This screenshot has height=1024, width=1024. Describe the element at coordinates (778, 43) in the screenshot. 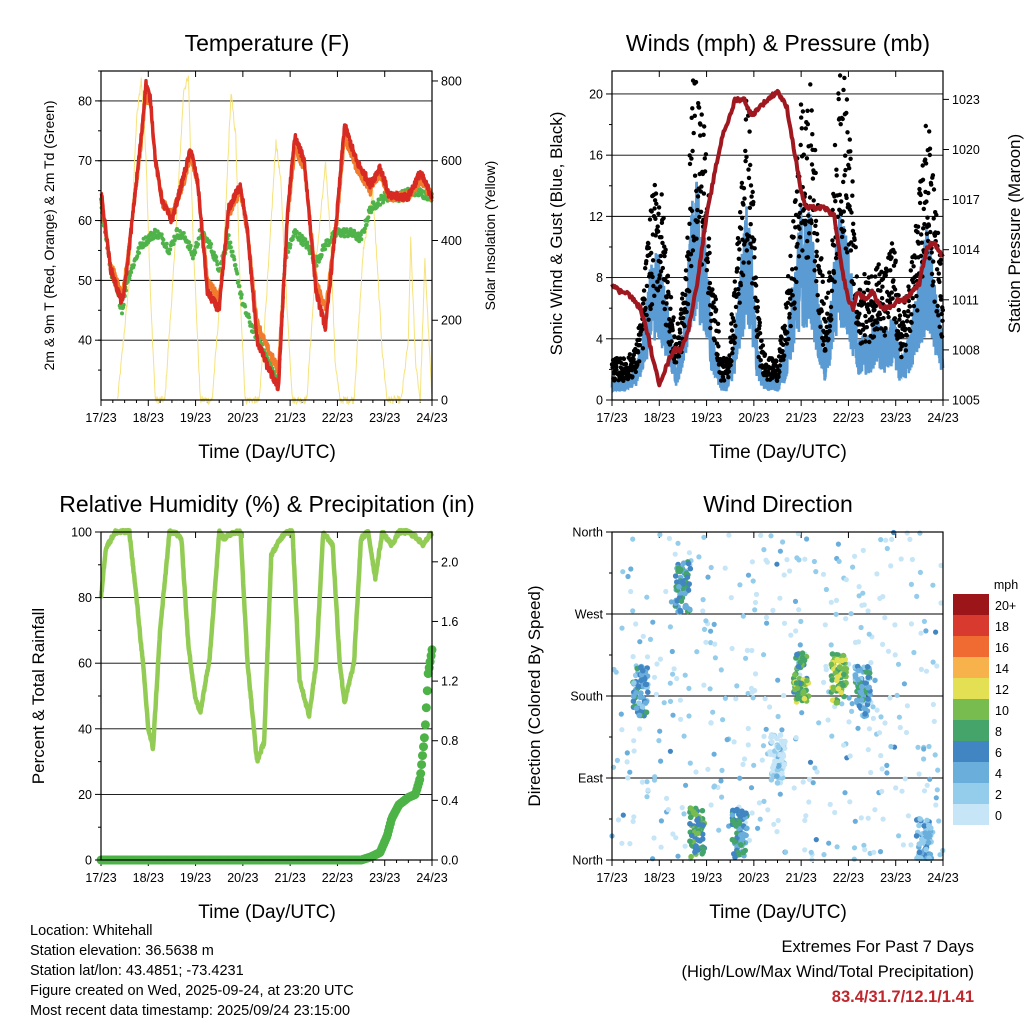

I see `chart-title: Winds (mph) & Pressure (mb)` at that location.